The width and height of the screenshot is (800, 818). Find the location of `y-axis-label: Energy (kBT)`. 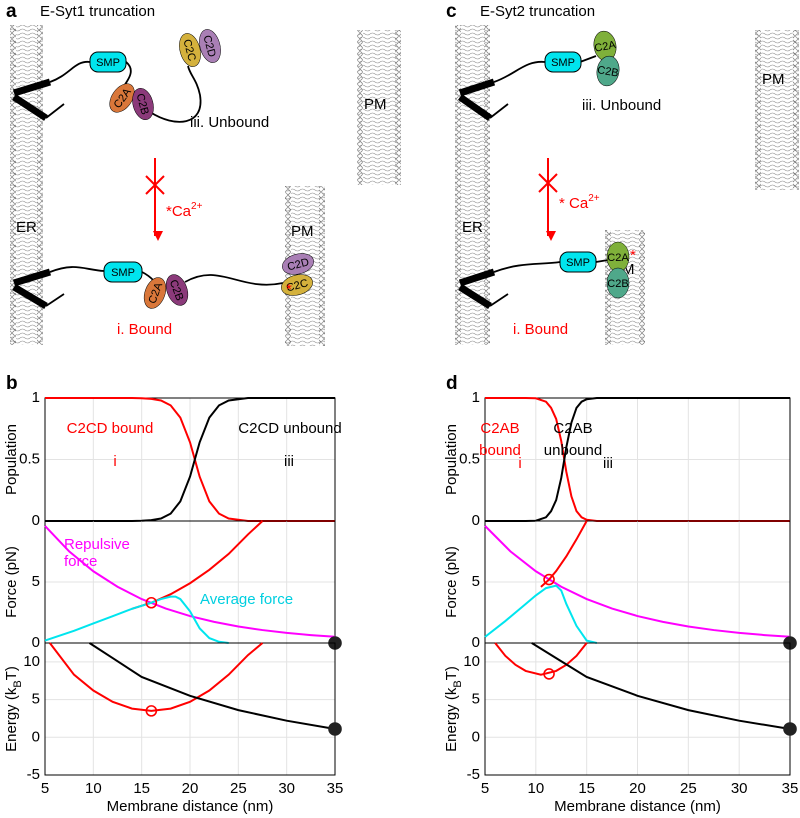

y-axis-label: Energy (kBT) is located at coordinates (453, 709).